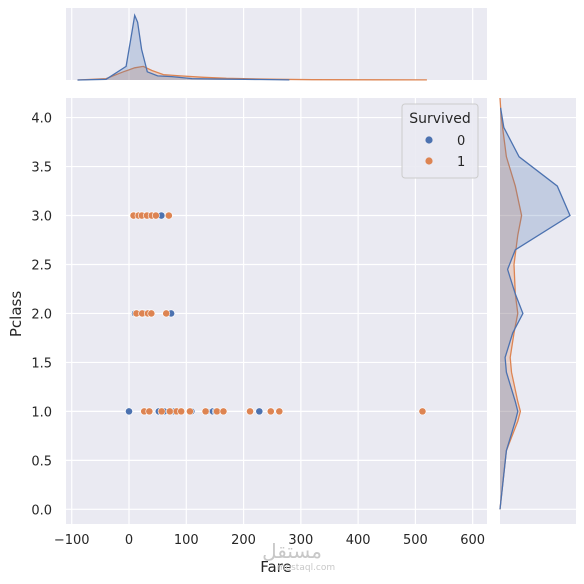 The width and height of the screenshot is (584, 584). Describe the element at coordinates (243, 540) in the screenshot. I see `x-tick-label: 200` at that location.